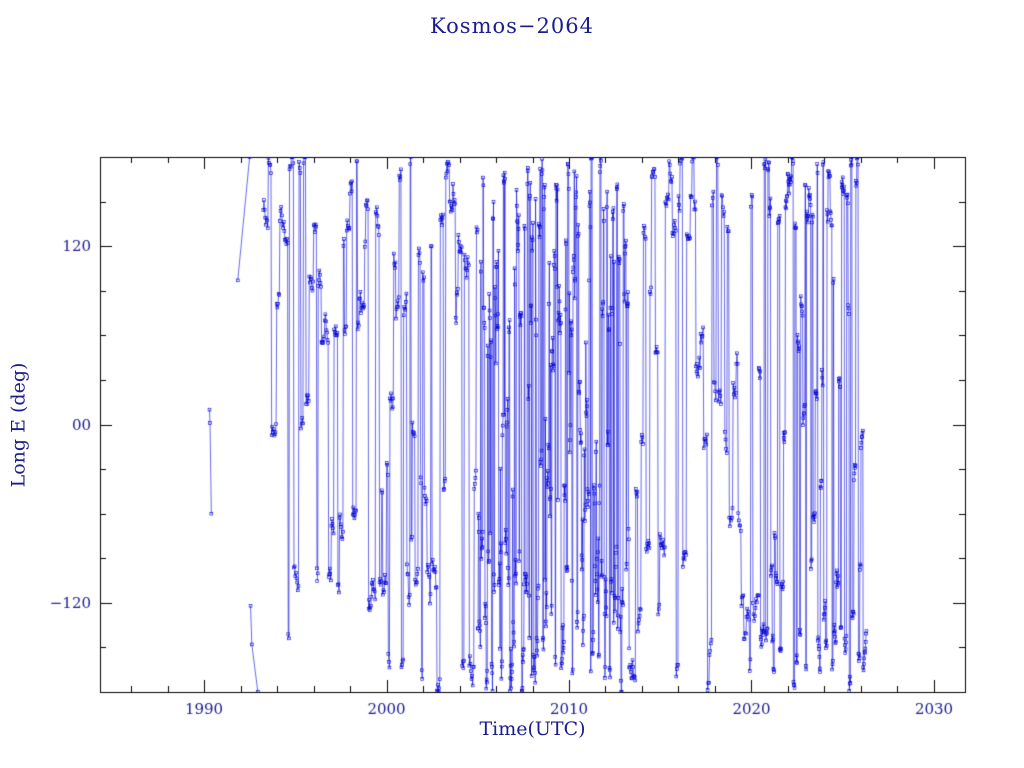  What do you see at coordinates (532, 729) in the screenshot?
I see `x-axis-label: Time(UTC)` at bounding box center [532, 729].